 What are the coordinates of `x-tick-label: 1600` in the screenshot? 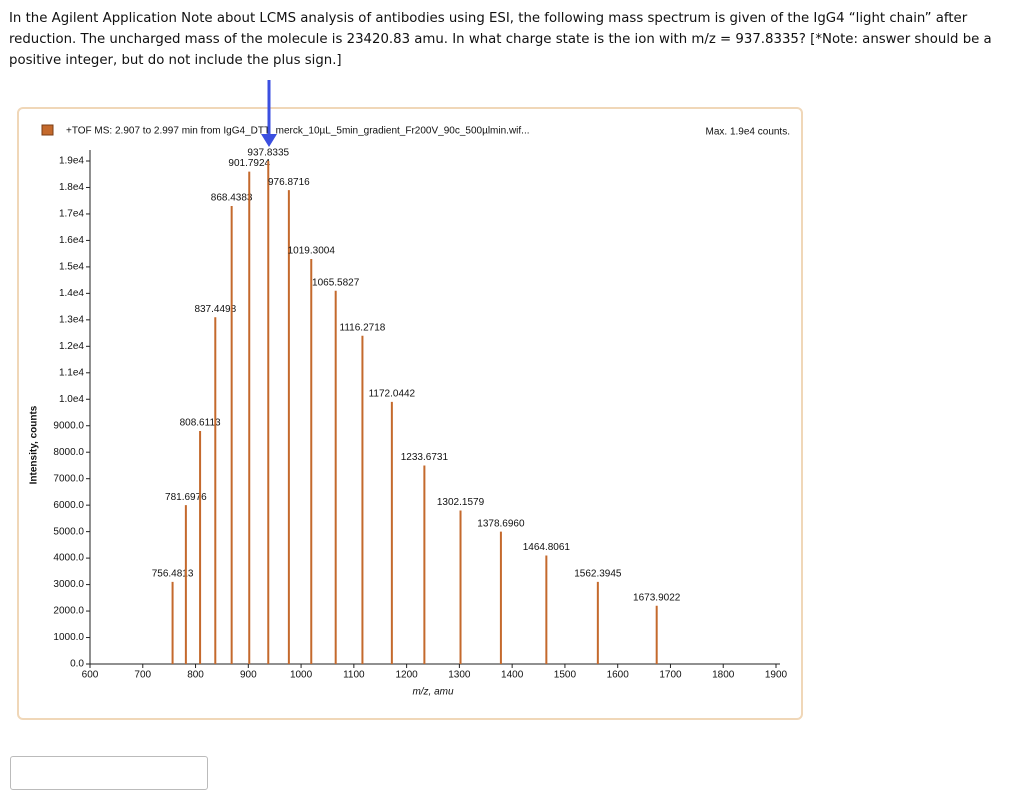 It's located at (618, 675).